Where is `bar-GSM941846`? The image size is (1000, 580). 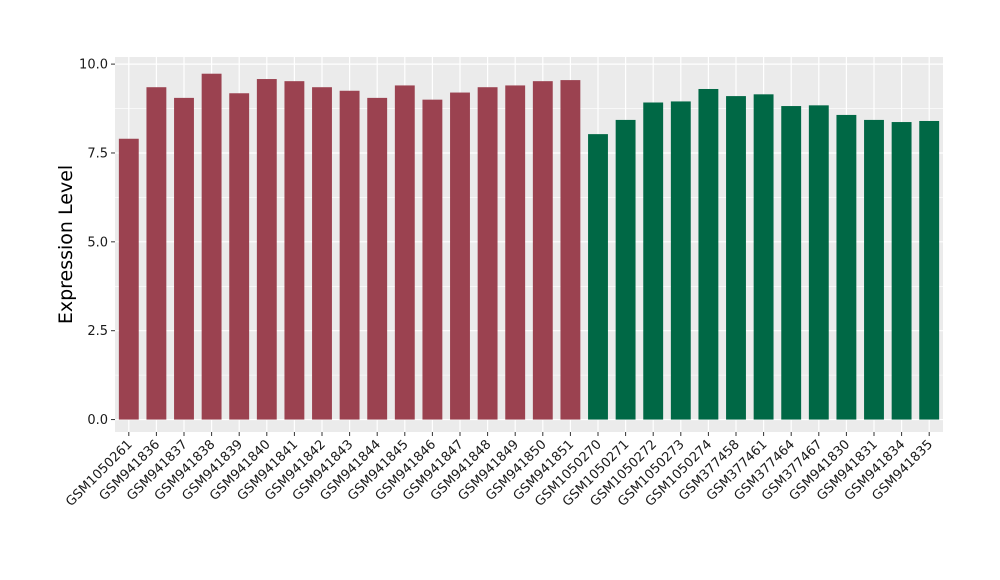 bar-GSM941846 is located at coordinates (432, 259).